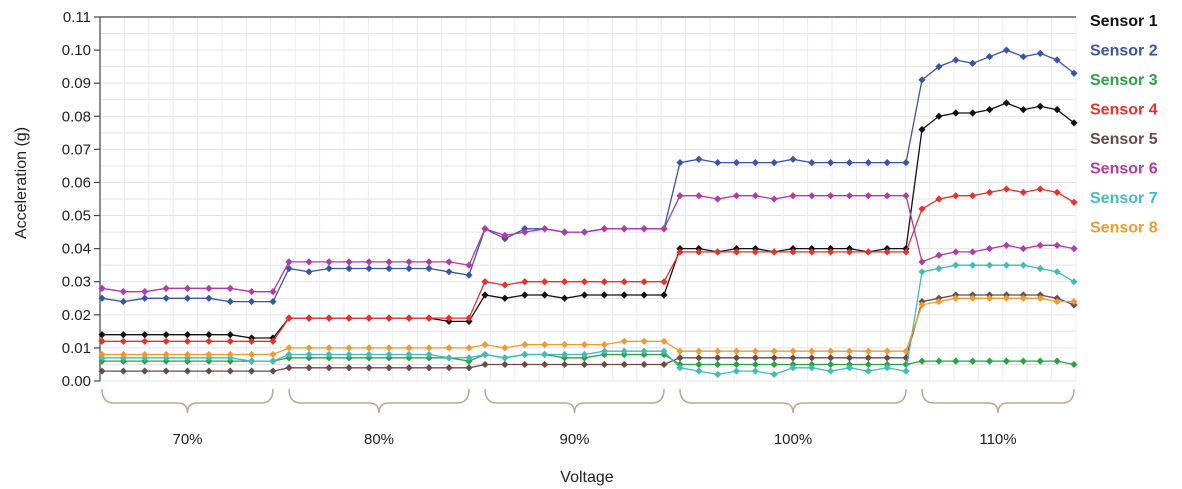  I want to click on x-group-label: 90%, so click(574, 439).